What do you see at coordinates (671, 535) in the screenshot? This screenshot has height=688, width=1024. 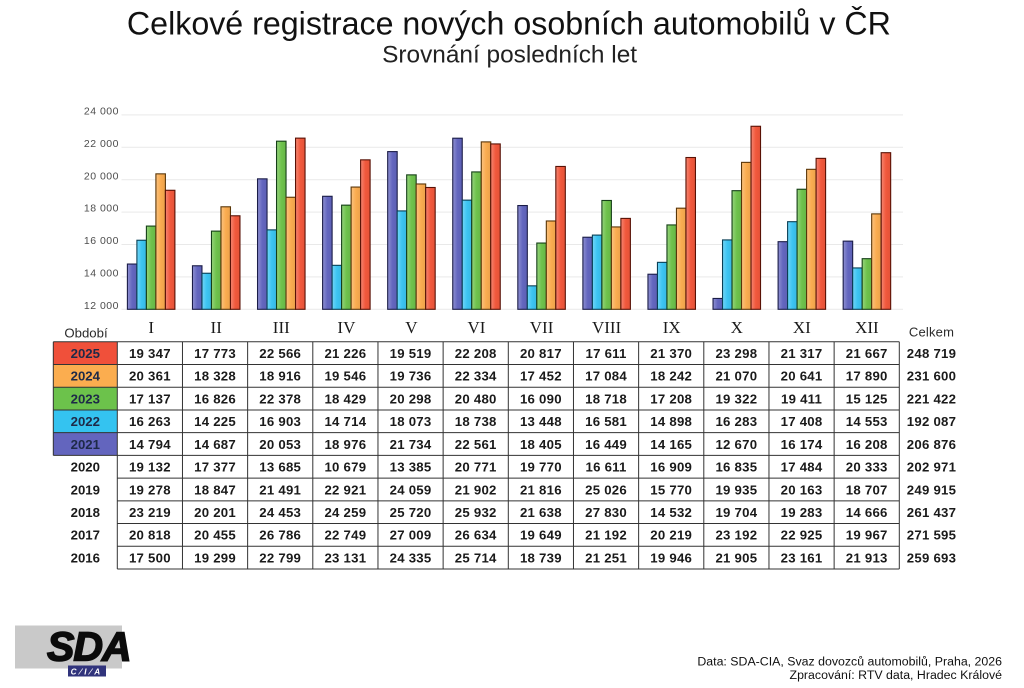 I see `svg-text: 20 219` at bounding box center [671, 535].